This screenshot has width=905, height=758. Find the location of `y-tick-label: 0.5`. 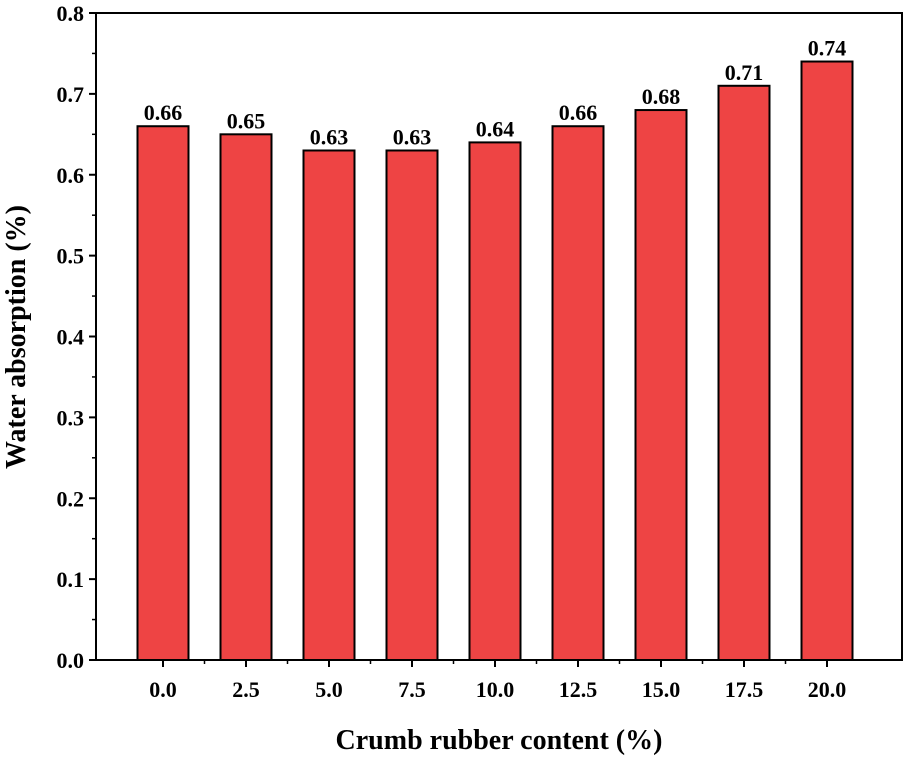

y-tick-label: 0.5 is located at coordinates (71, 256).